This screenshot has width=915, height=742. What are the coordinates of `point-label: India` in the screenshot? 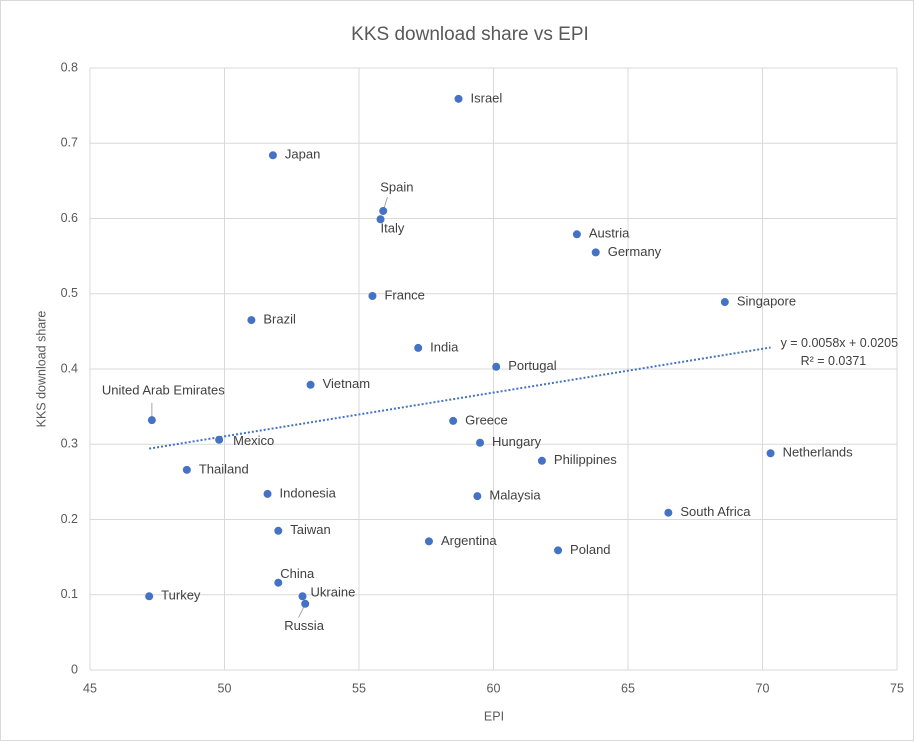 It's located at (444, 346).